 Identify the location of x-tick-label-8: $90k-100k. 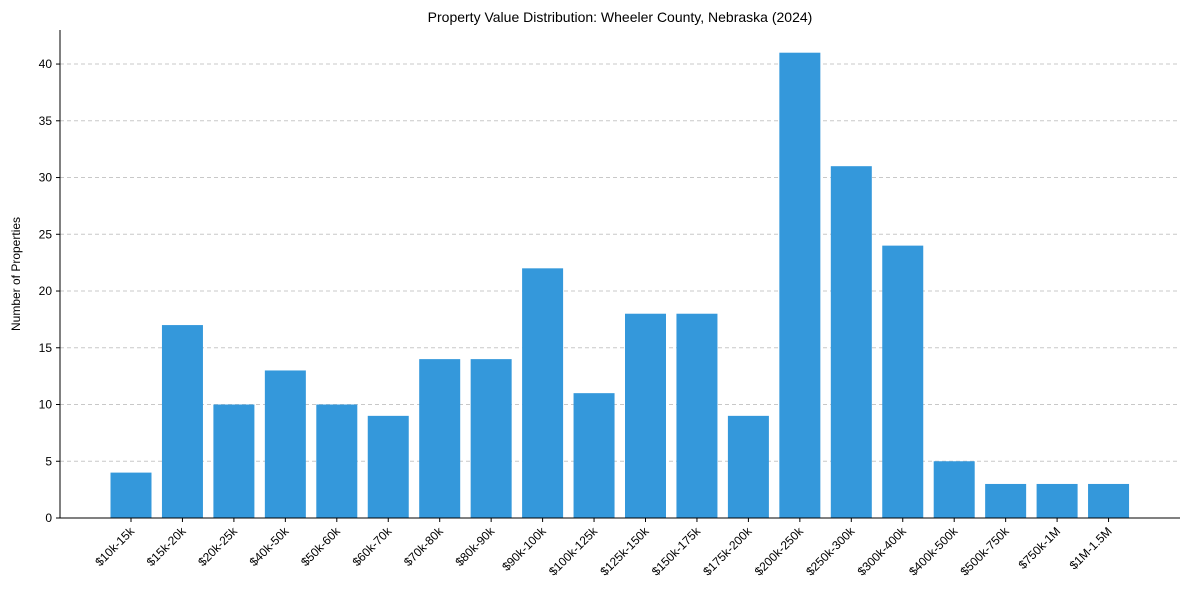
(524, 549).